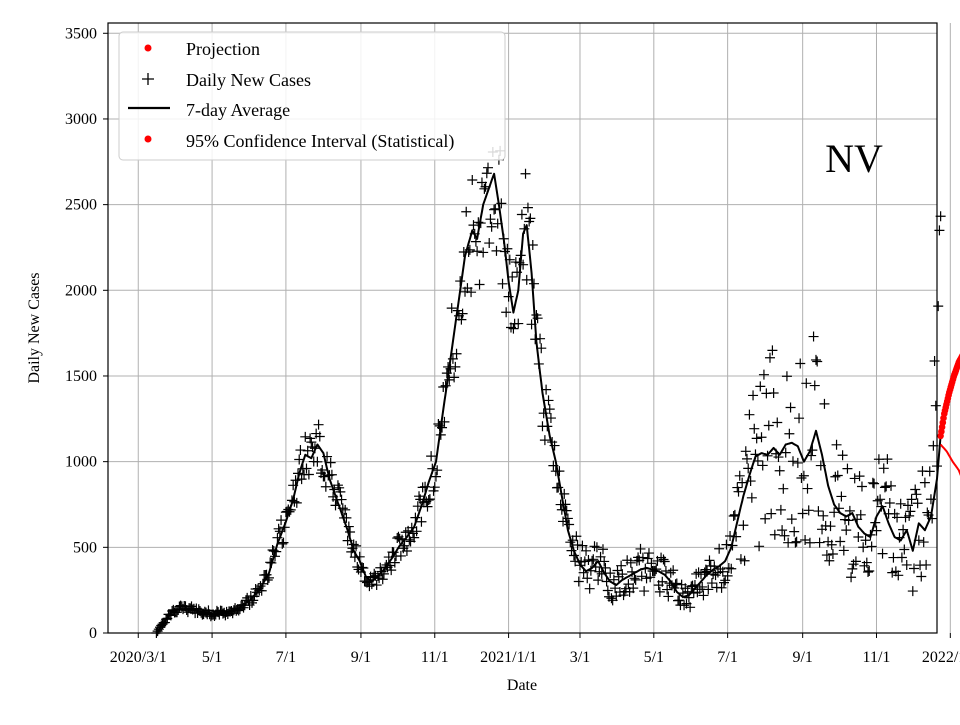 This screenshot has height=725, width=960. I want to click on y-tick-label: 1500, so click(81, 376).